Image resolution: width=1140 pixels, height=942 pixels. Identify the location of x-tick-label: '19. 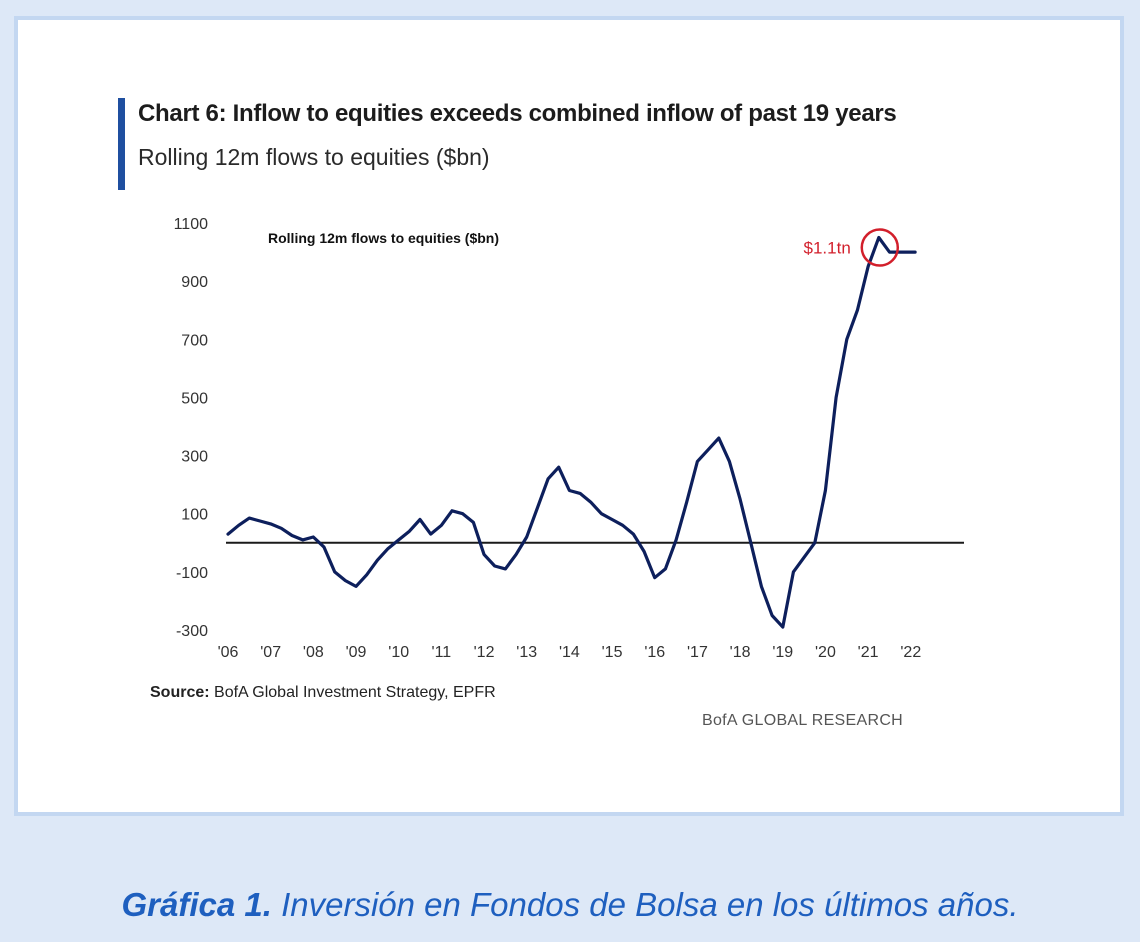
(782, 652).